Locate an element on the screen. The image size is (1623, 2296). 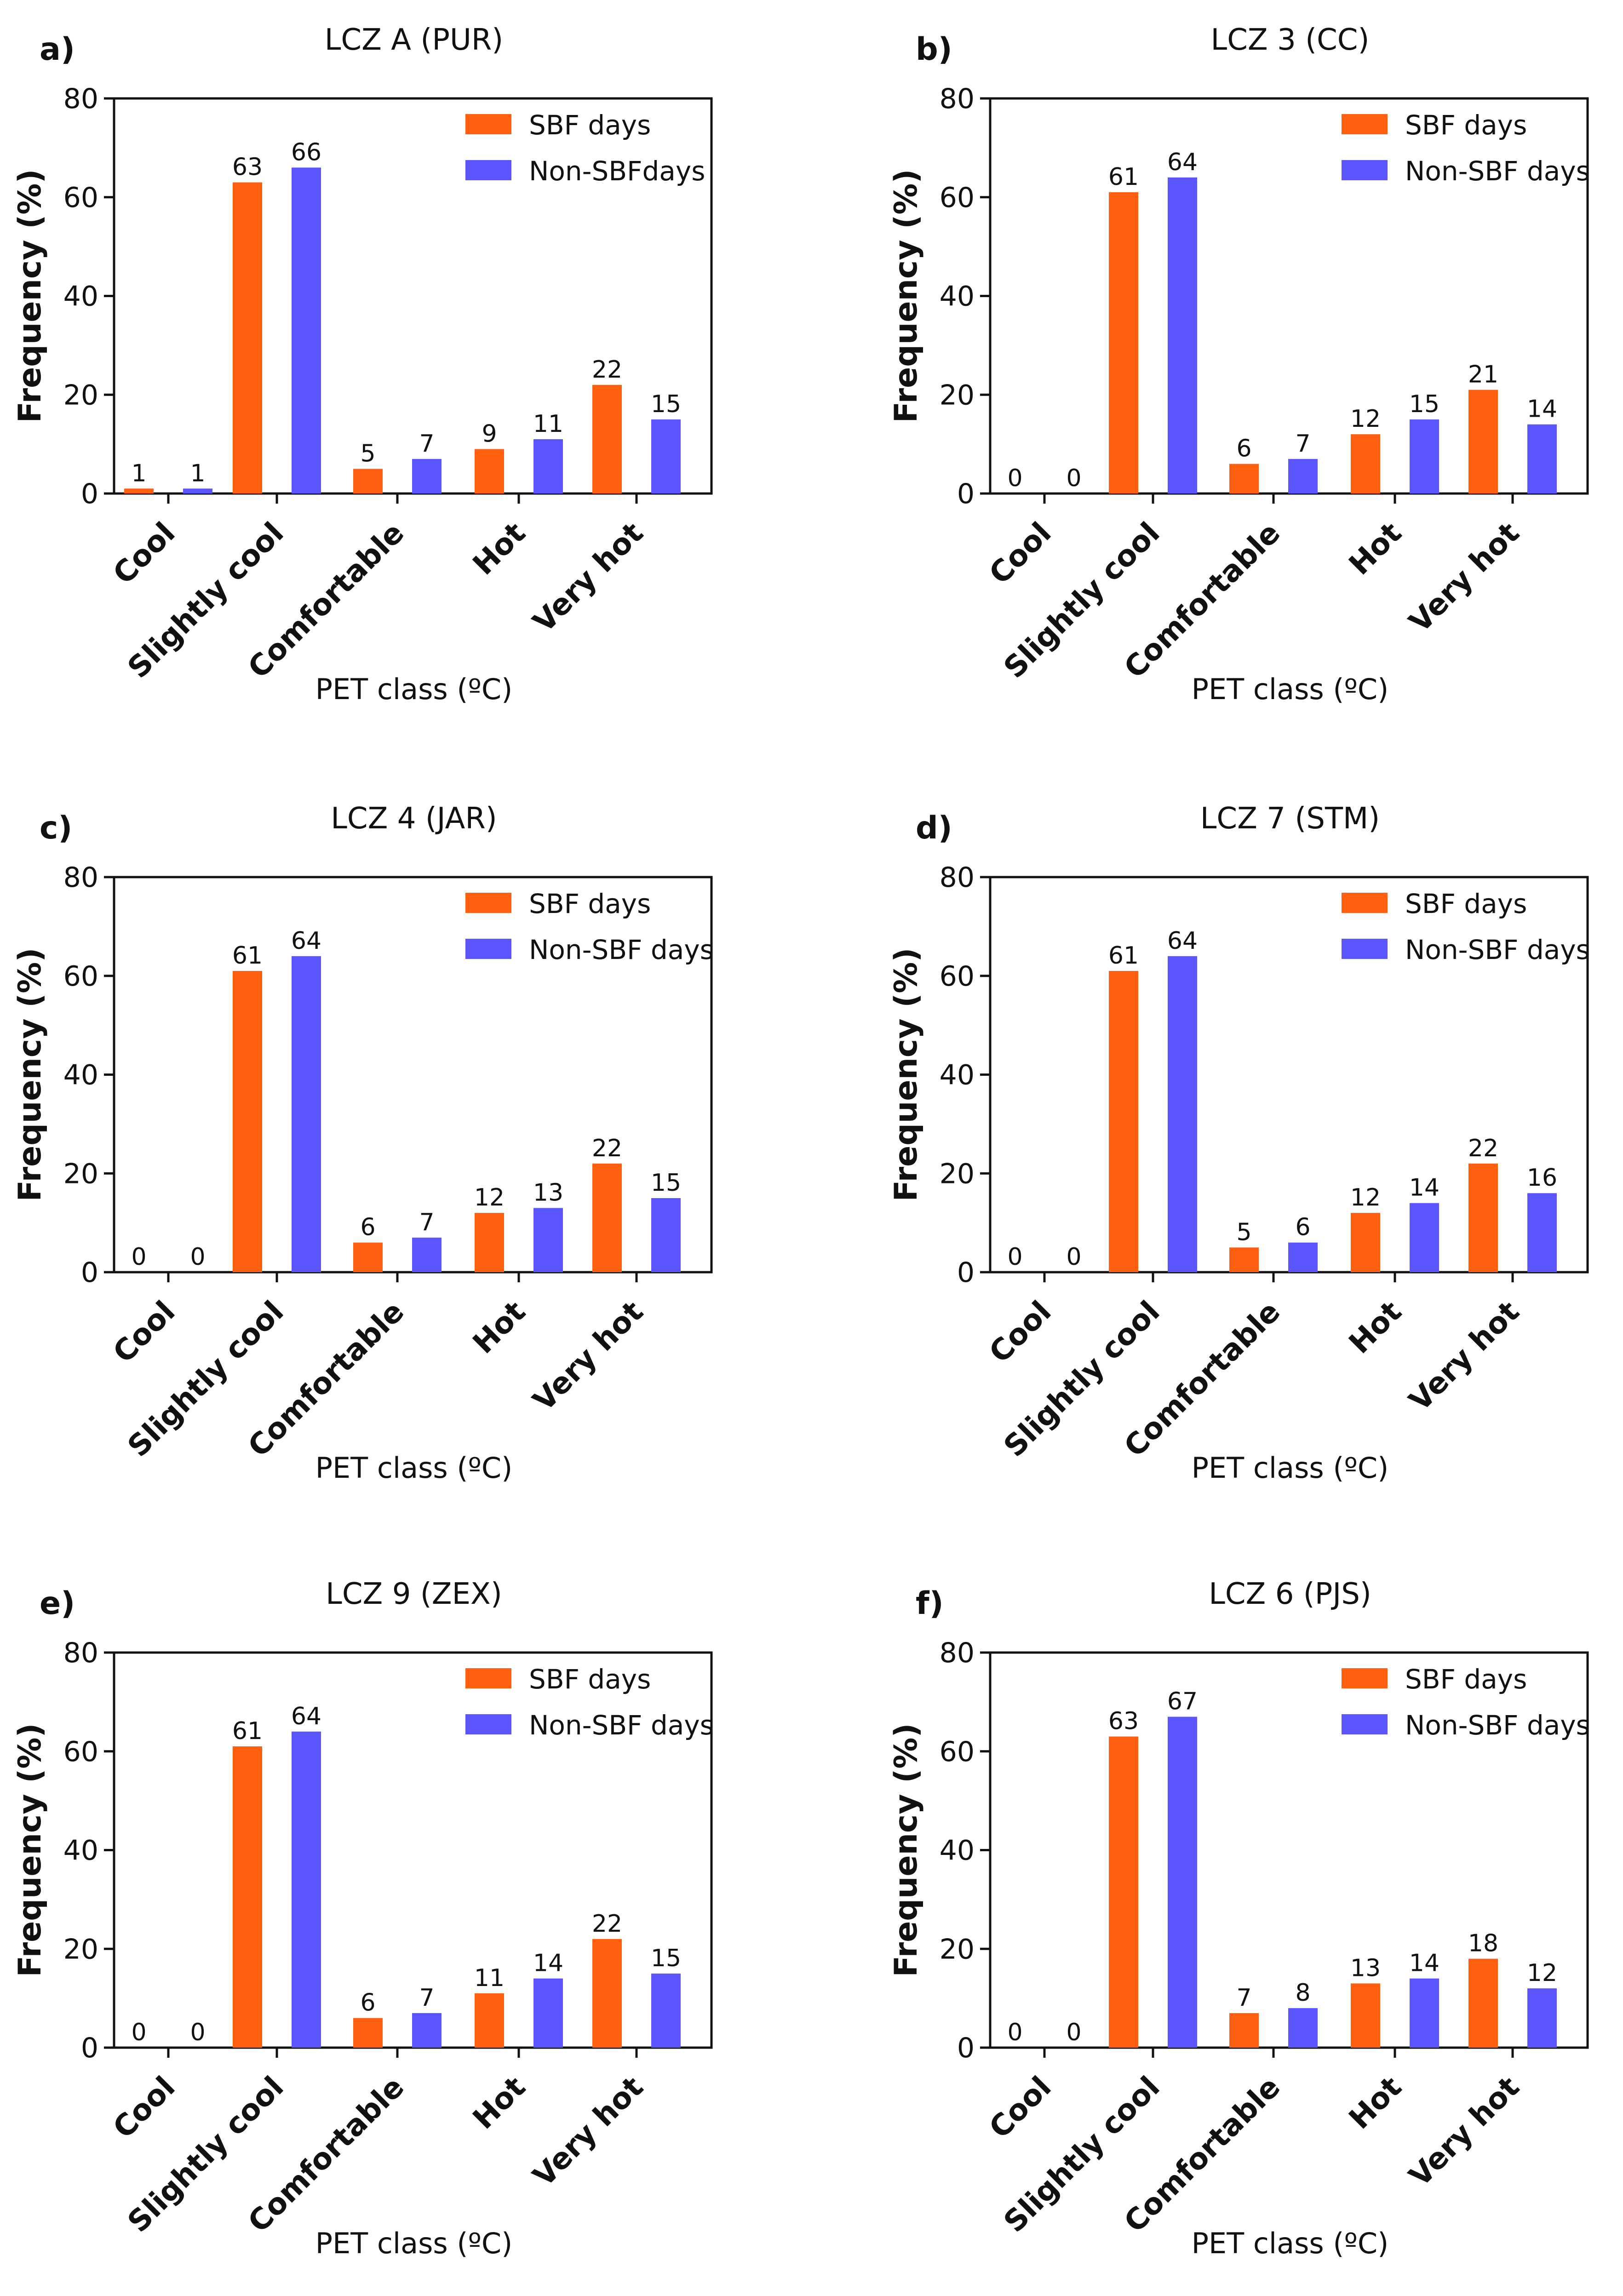
chart-title: LCZ 9 (ZEX) is located at coordinates (414, 1594).